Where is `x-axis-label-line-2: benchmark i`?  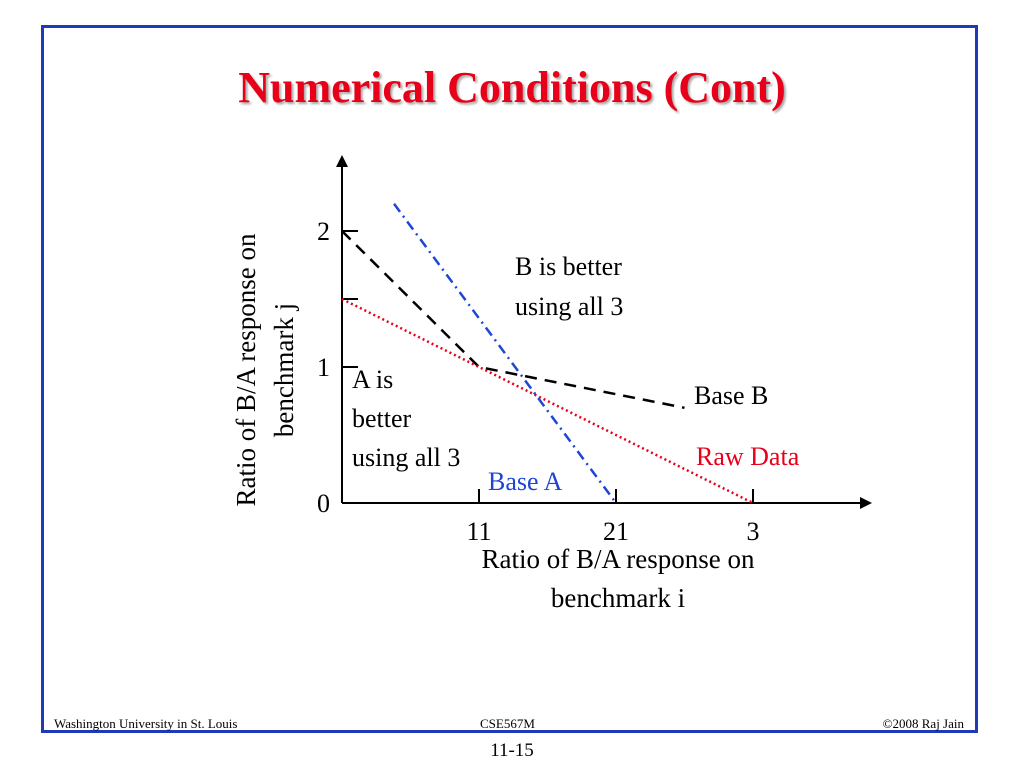
x-axis-label-line-2: benchmark i is located at coordinates (618, 598).